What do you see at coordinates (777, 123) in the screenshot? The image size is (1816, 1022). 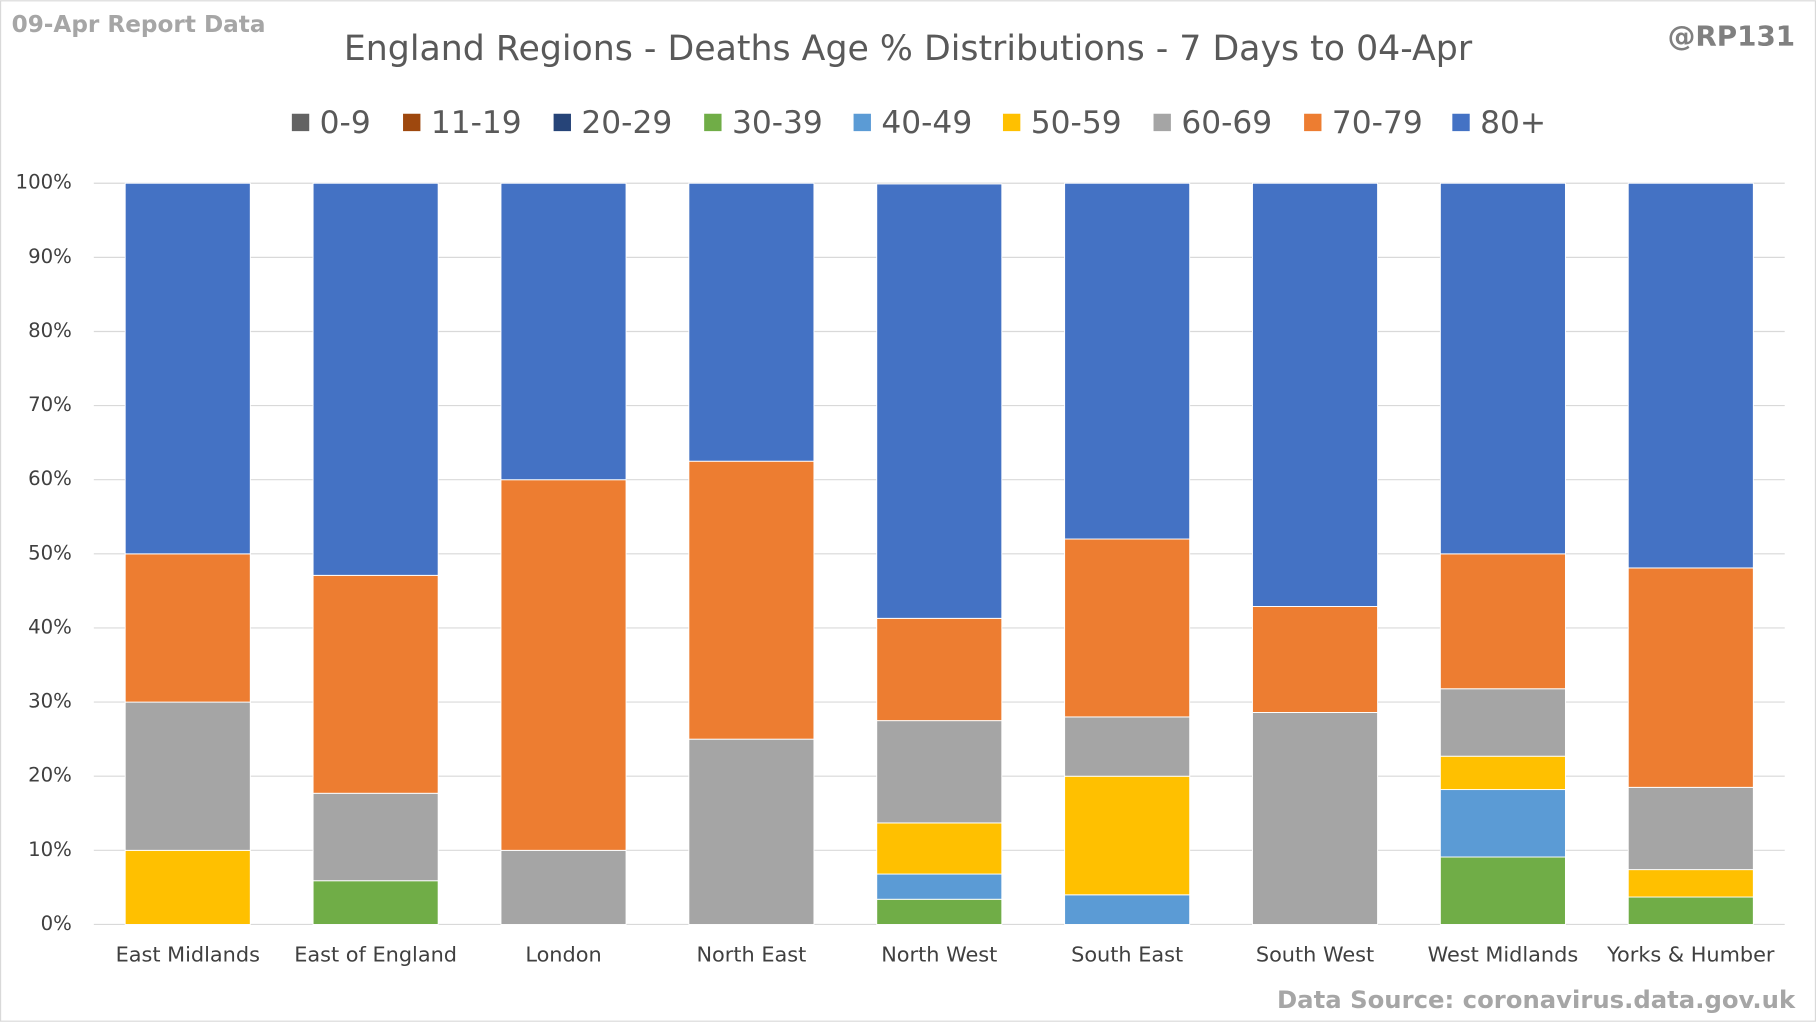 I see `legend-label: 30-39` at bounding box center [777, 123].